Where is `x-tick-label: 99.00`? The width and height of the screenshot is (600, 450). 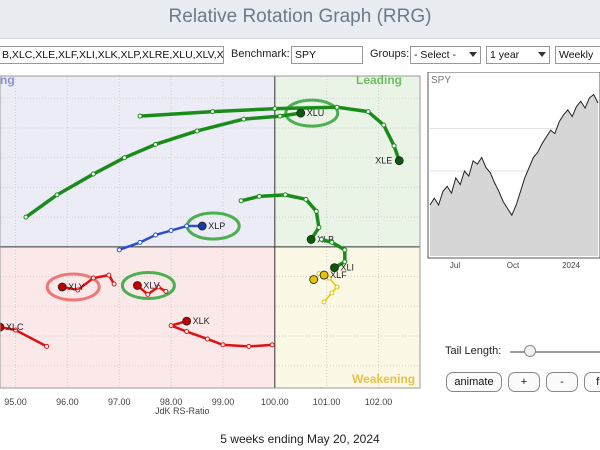
x-tick-label: 99.00 is located at coordinates (223, 402).